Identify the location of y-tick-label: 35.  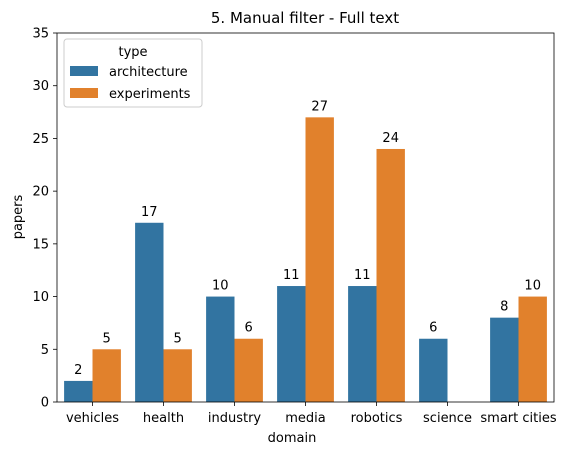
(40, 34).